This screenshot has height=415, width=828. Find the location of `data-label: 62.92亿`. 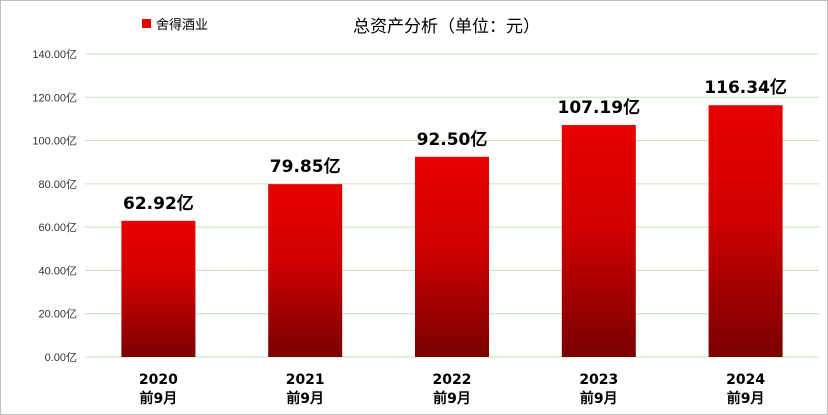

data-label: 62.92亿 is located at coordinates (158, 203).